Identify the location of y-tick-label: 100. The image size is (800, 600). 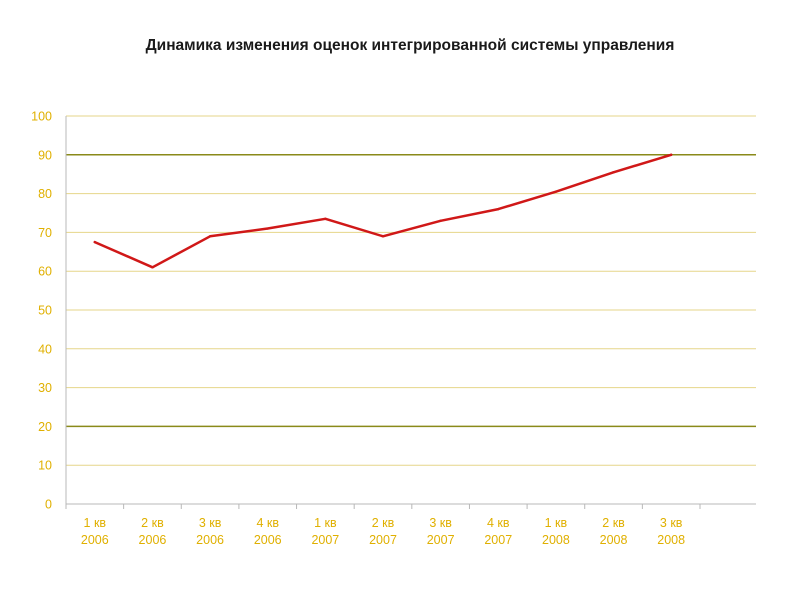
(41, 117).